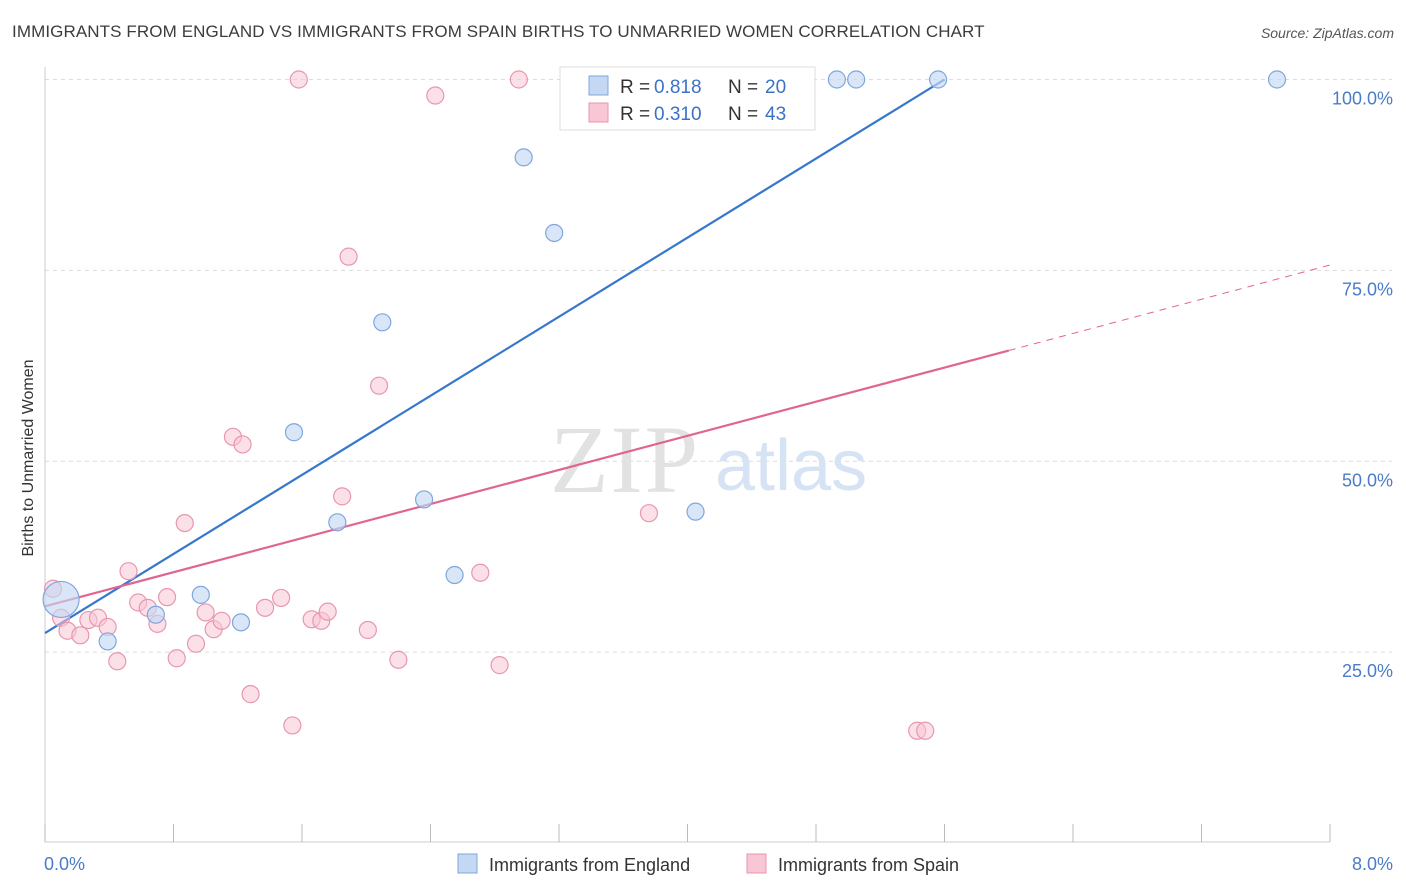 This screenshot has height=892, width=1406. Describe the element at coordinates (1362, 99) in the screenshot. I see `y-tick-label: 100.0%` at that location.